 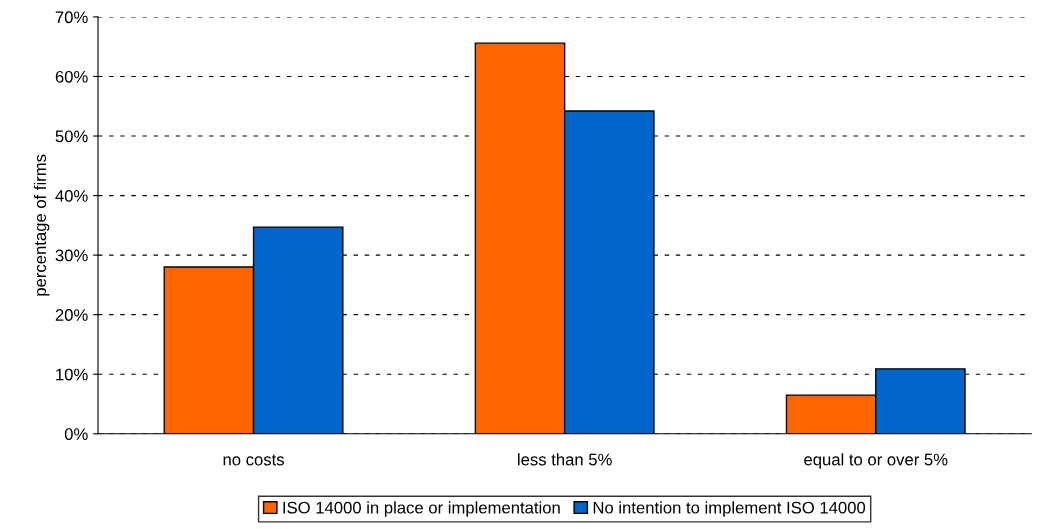 I want to click on x-tick-label: less than 5%, so click(x=565, y=459).